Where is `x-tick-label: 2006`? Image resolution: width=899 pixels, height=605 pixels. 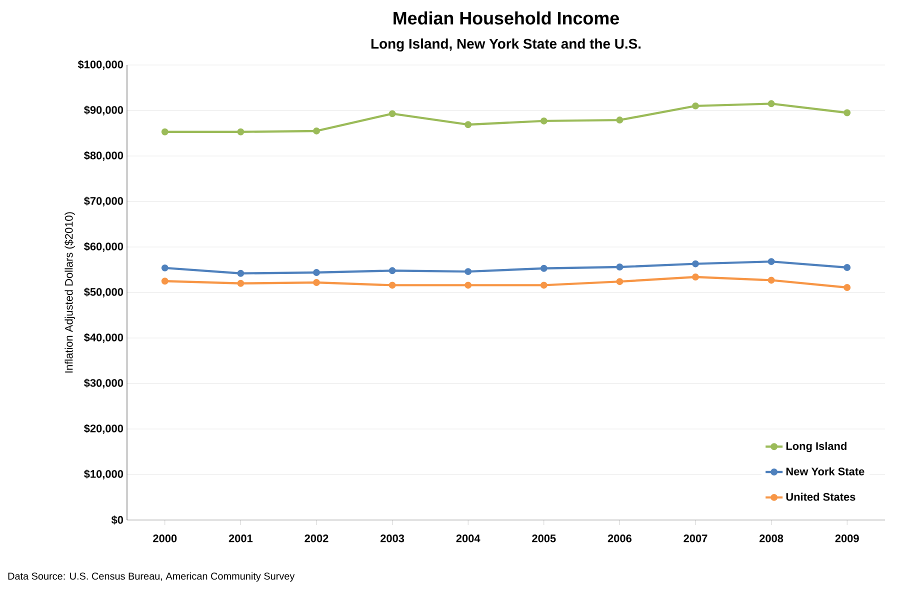
x-tick-label: 2006 is located at coordinates (620, 538).